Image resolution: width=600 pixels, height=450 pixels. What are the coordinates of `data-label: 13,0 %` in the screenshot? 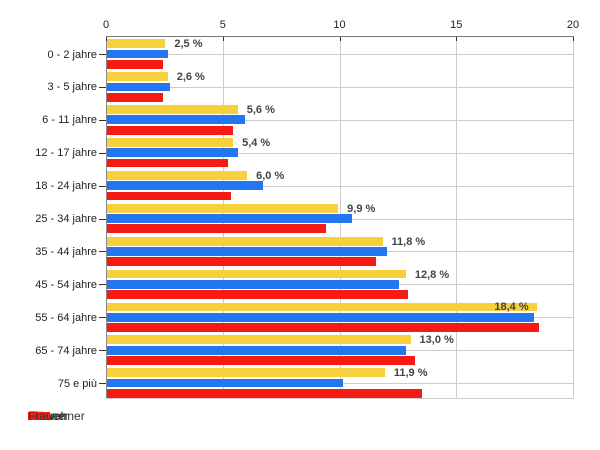 It's located at (436, 340).